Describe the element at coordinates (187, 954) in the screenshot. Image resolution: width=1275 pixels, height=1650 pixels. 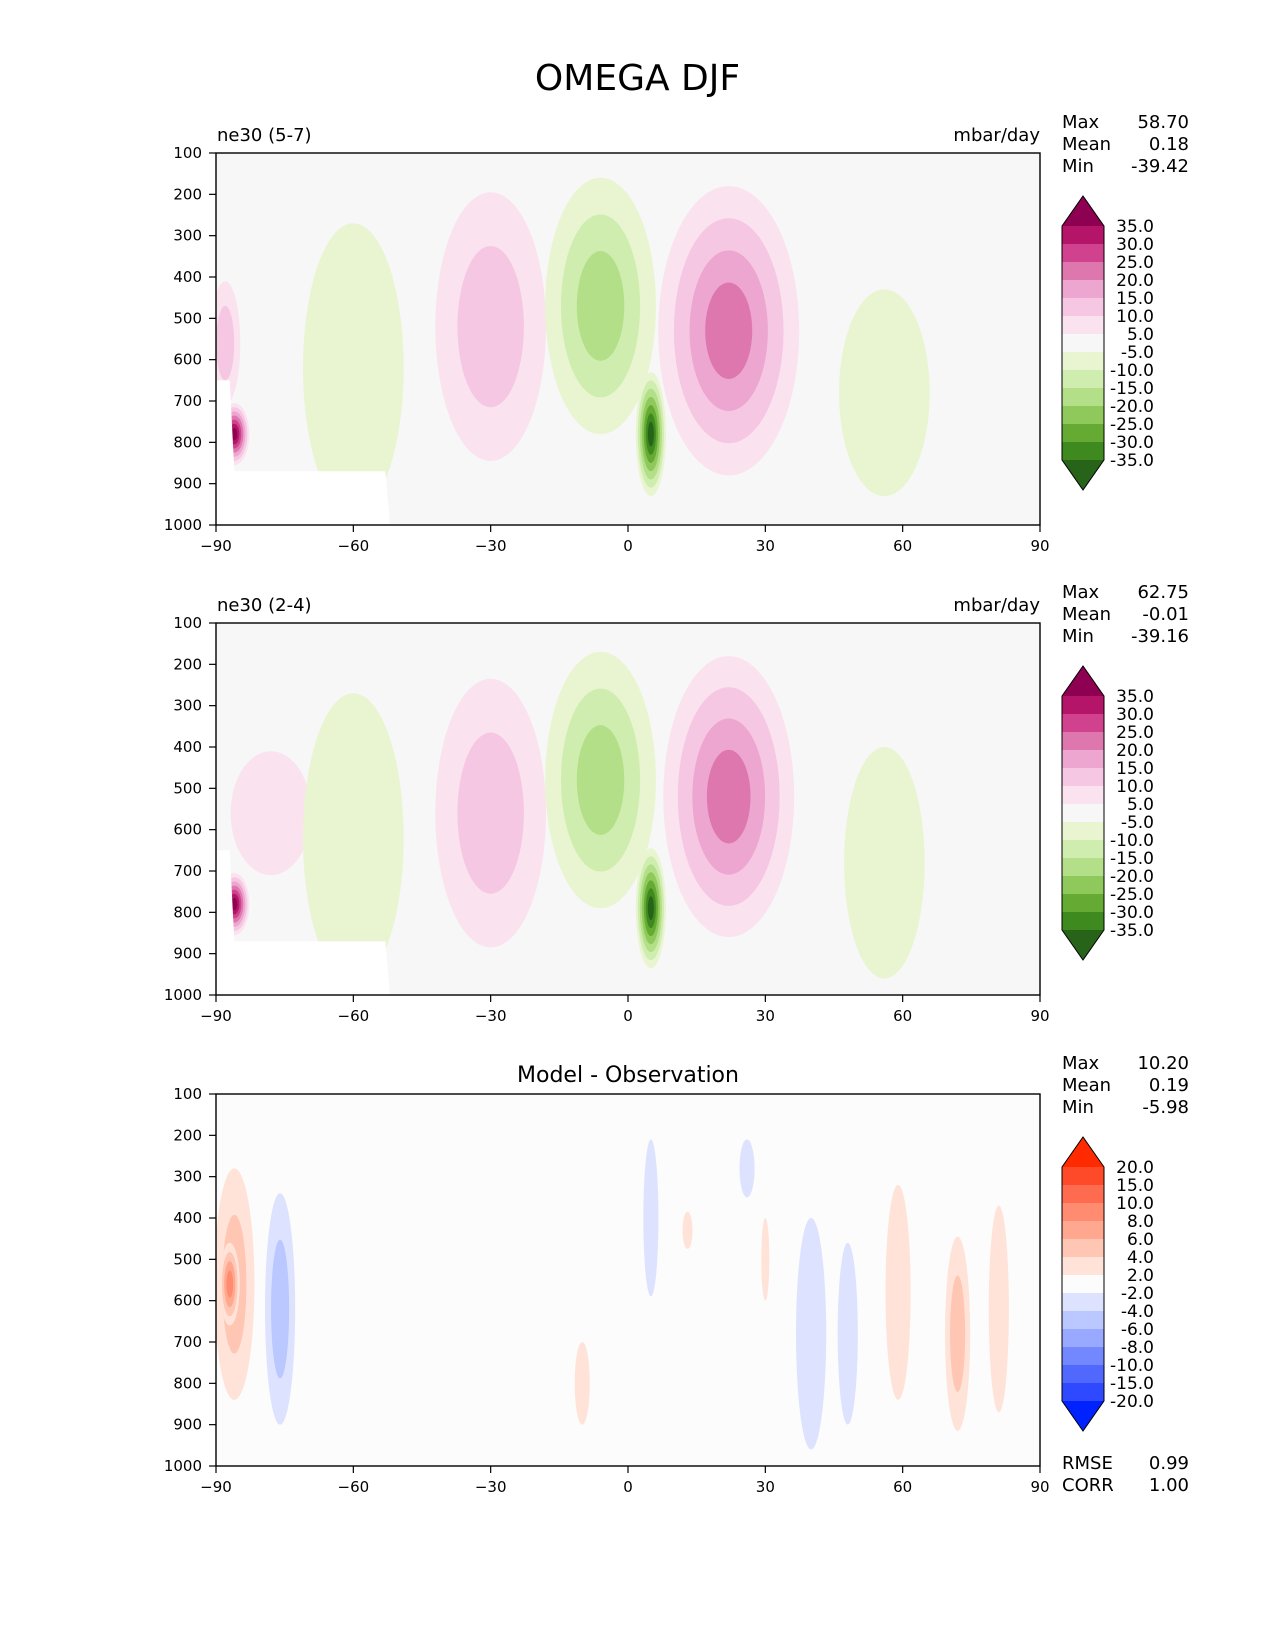
I see `y-tick-label: 900` at that location.